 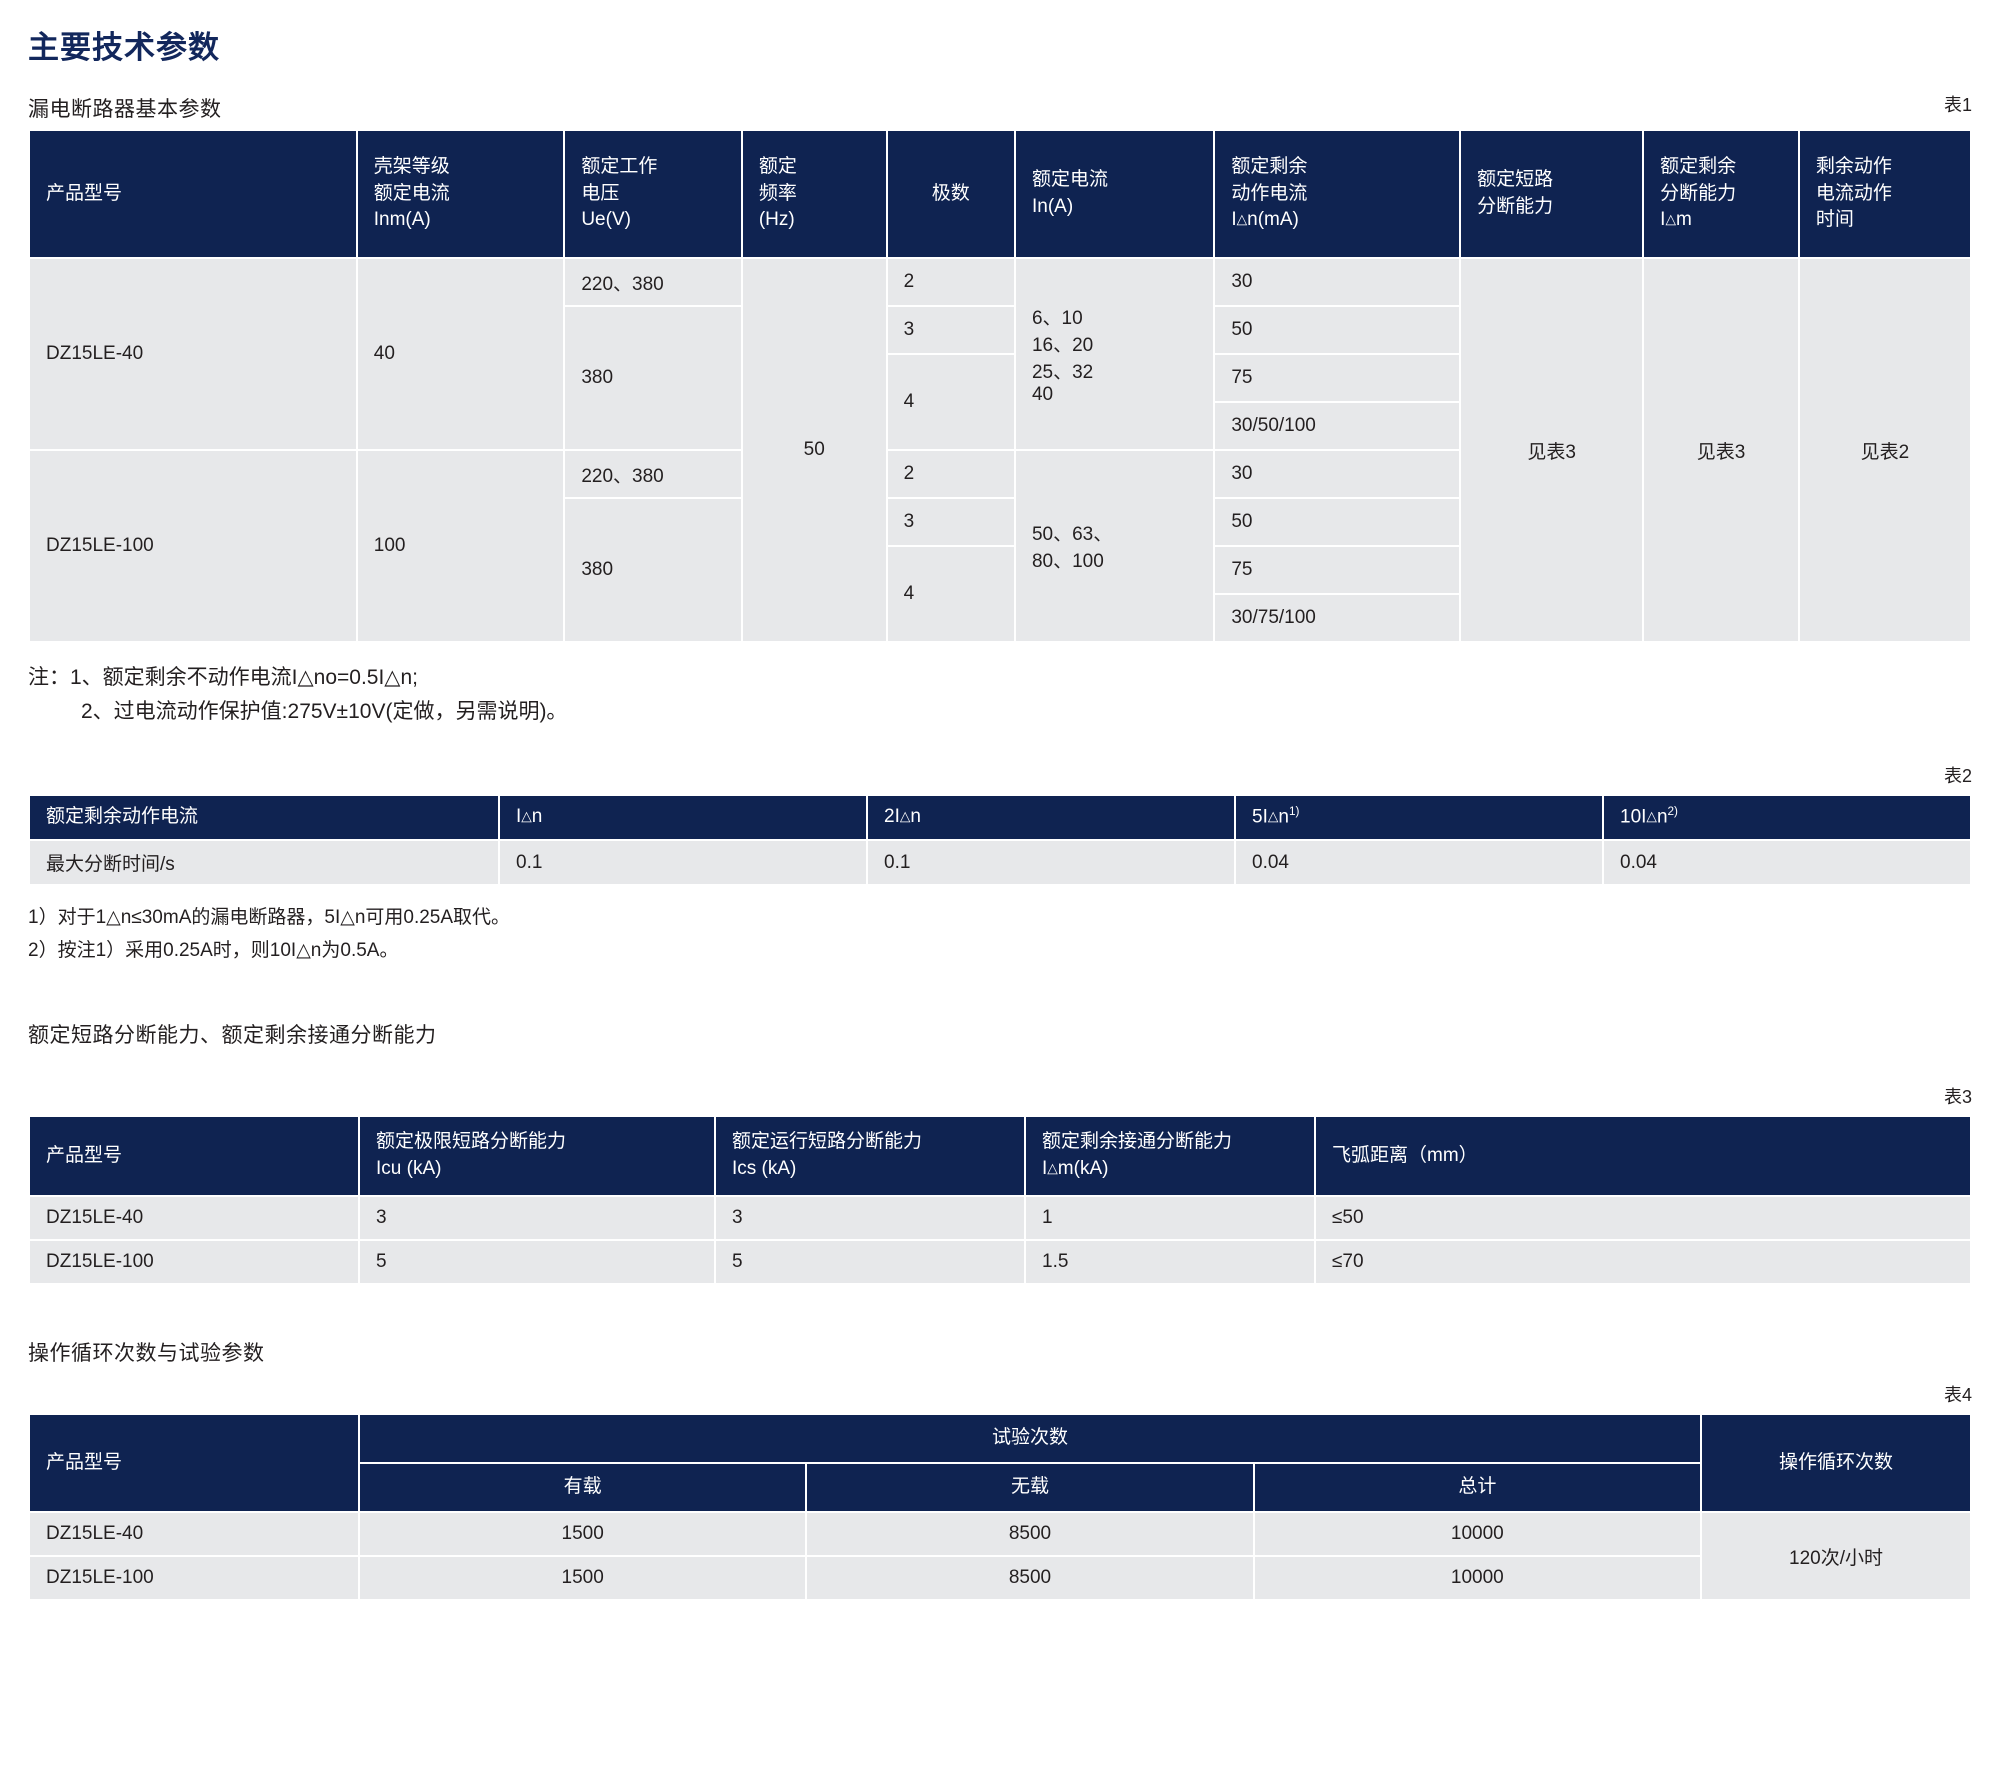 What do you see at coordinates (537, 1156) in the screenshot?
I see `header-icu: 额定极限短路分断能力 Icu (kA)` at bounding box center [537, 1156].